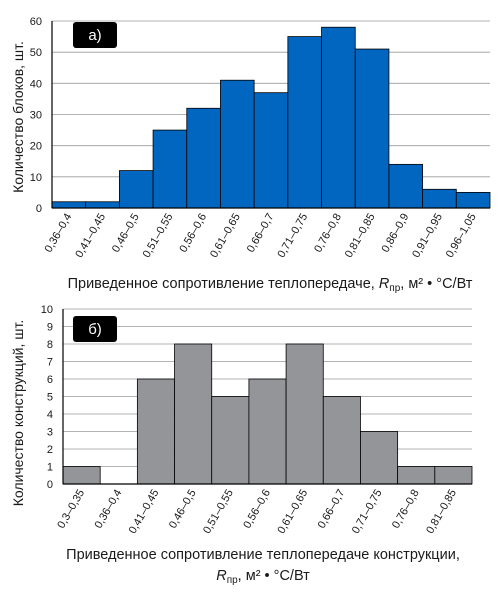  What do you see at coordinates (183, 509) in the screenshot?
I see `chart-b-x-tick-label: 0,46–0,5` at bounding box center [183, 509].